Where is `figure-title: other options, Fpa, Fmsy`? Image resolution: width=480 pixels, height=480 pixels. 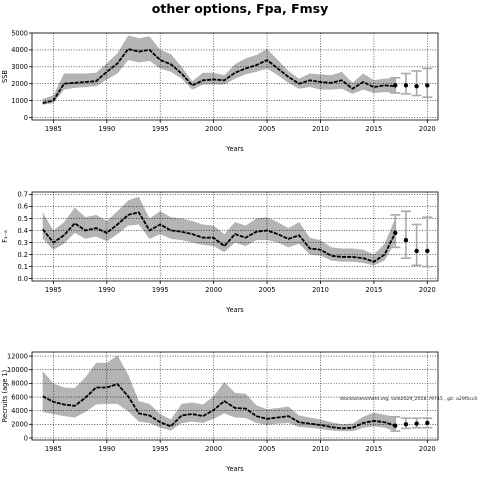 figure-title: other options, Fpa, Fmsy is located at coordinates (240, 8).